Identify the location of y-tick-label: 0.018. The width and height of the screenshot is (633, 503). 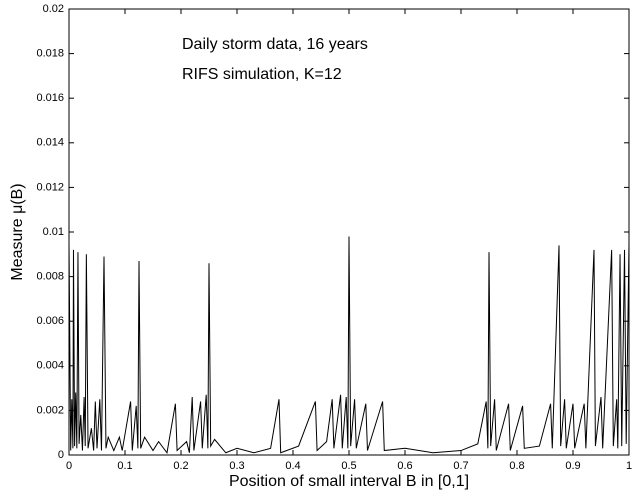
(50, 54).